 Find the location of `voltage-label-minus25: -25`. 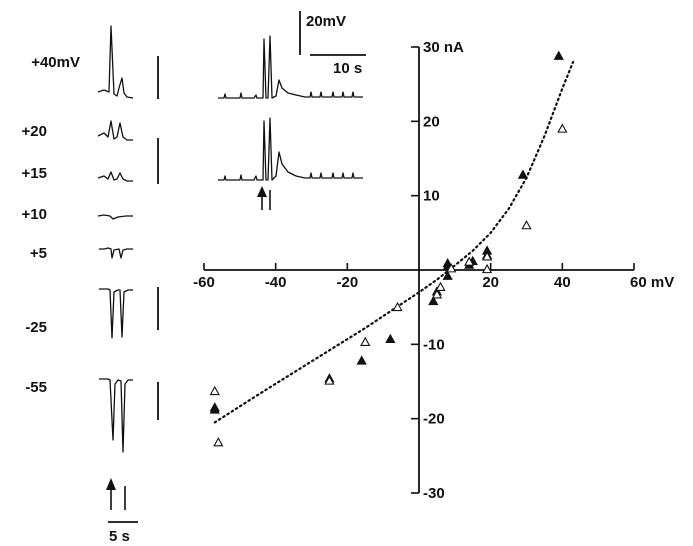

voltage-label-minus25: -25 is located at coordinates (36, 327).